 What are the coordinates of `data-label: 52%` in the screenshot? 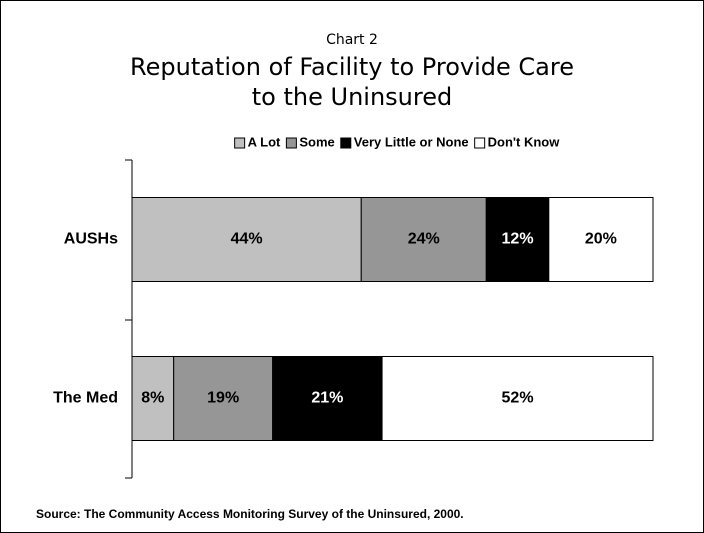 It's located at (518, 398).